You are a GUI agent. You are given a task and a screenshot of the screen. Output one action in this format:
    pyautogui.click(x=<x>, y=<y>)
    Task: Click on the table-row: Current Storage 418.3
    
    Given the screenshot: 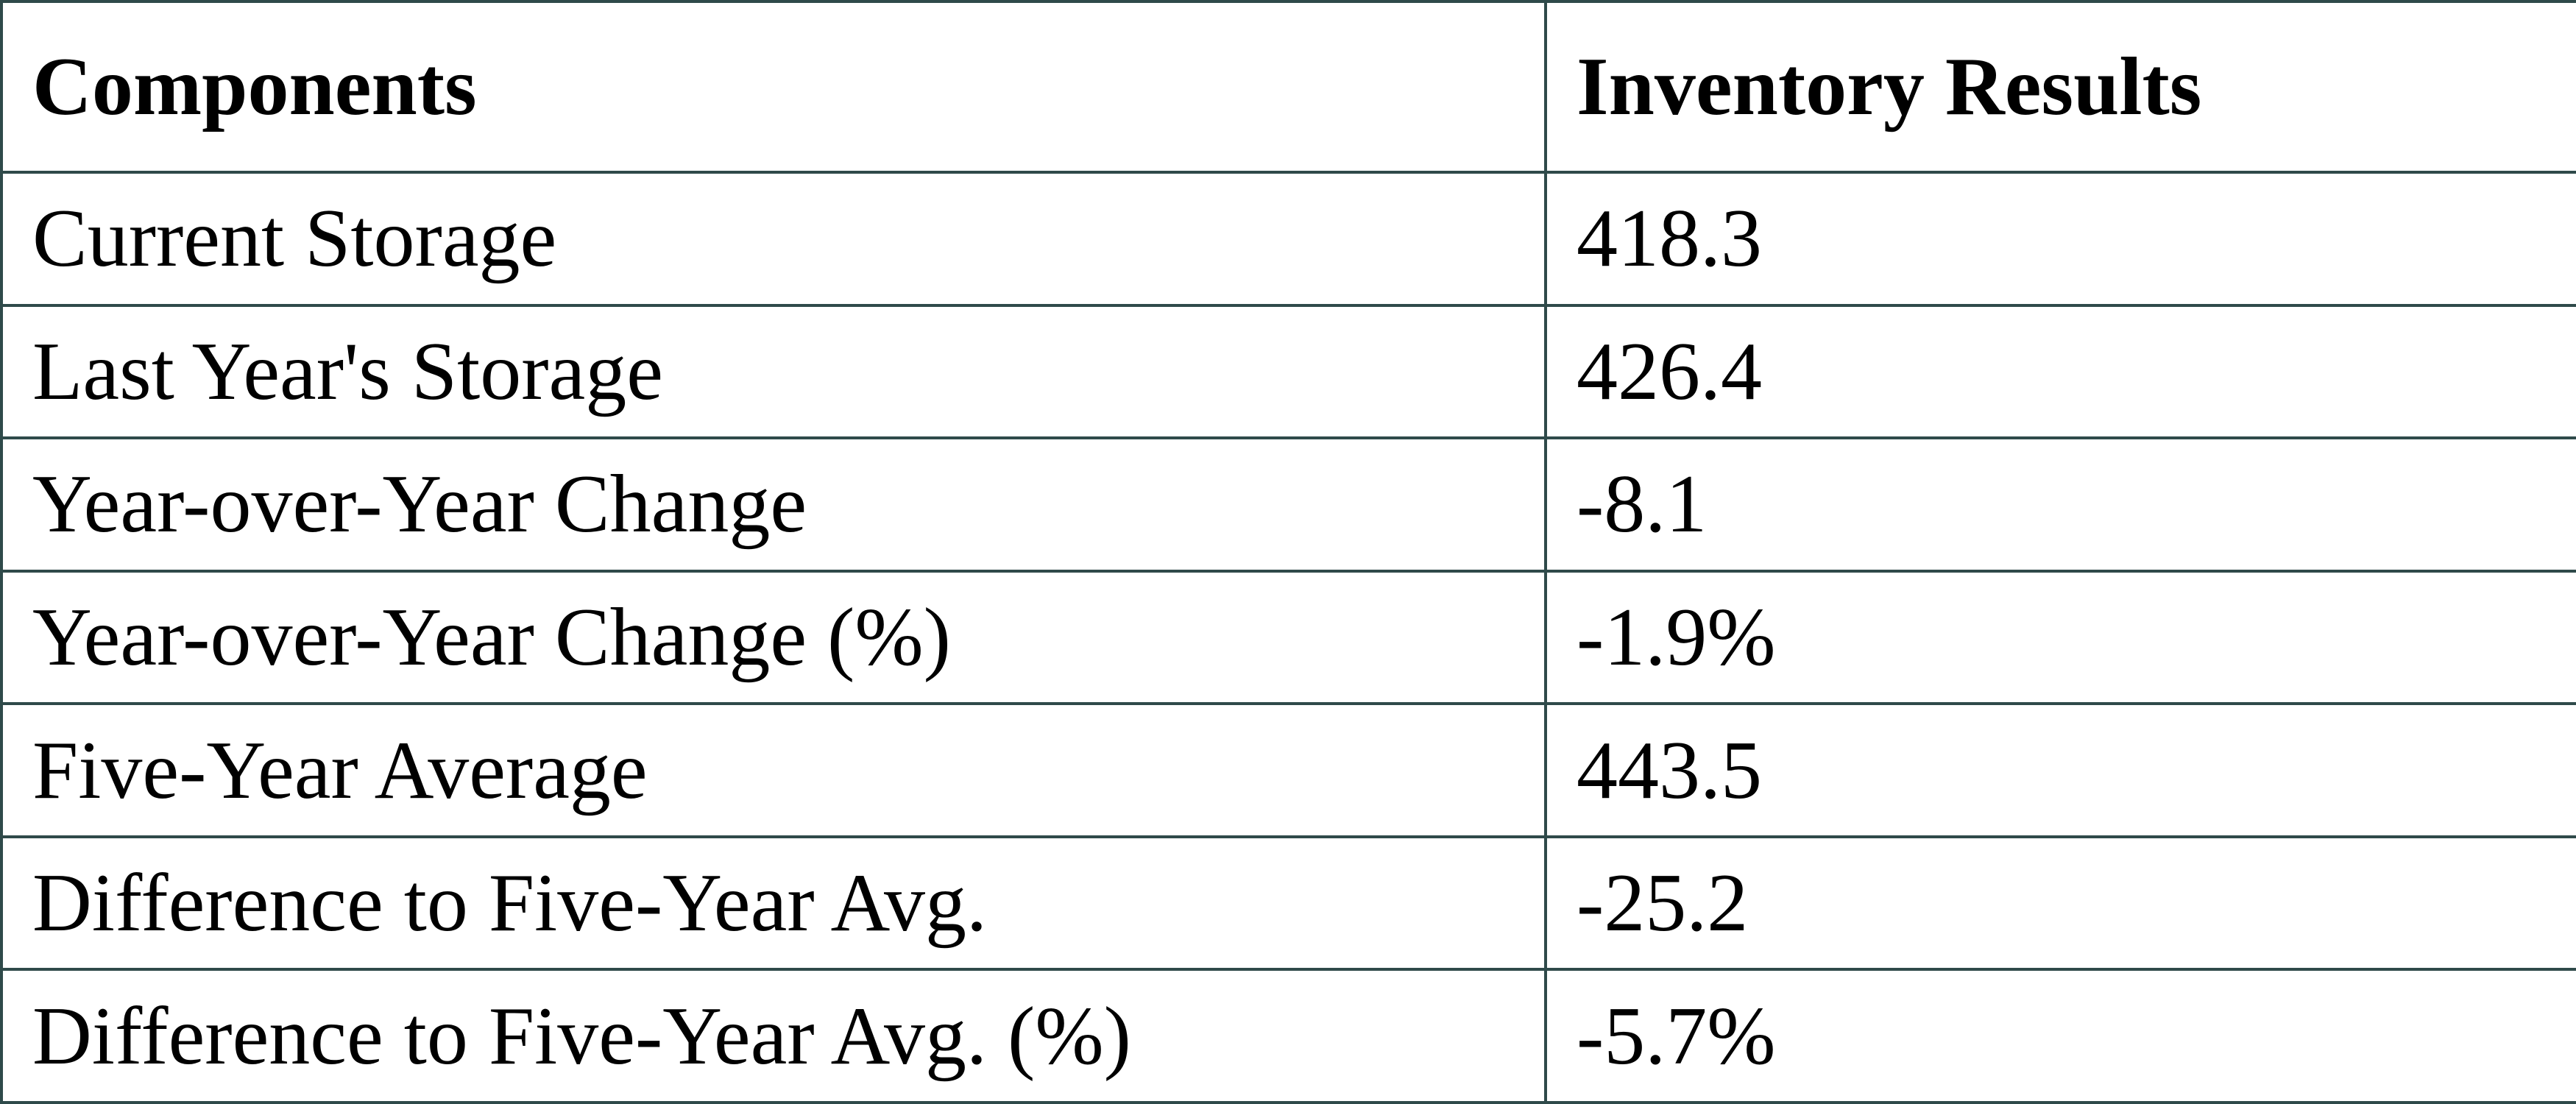 What is the action you would take?
    pyautogui.click(x=1288, y=239)
    